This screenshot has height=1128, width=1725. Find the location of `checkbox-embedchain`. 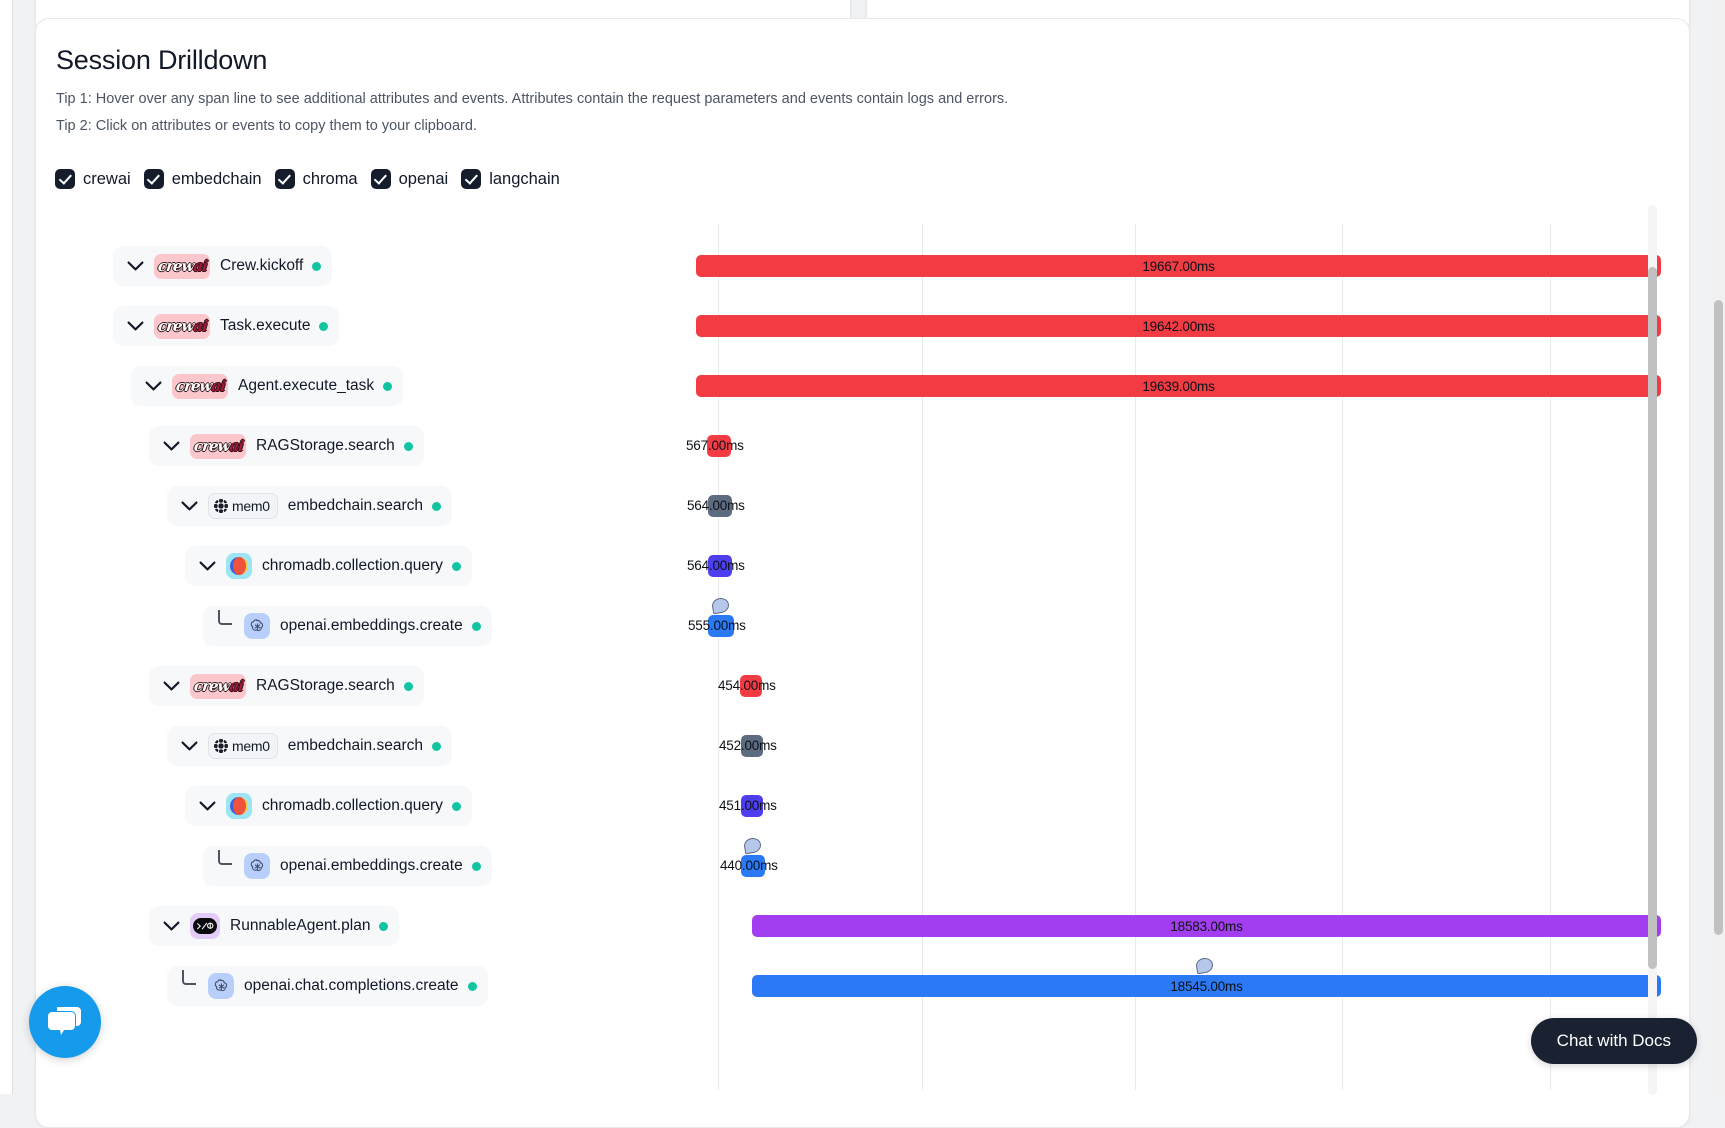

checkbox-embedchain is located at coordinates (154, 179).